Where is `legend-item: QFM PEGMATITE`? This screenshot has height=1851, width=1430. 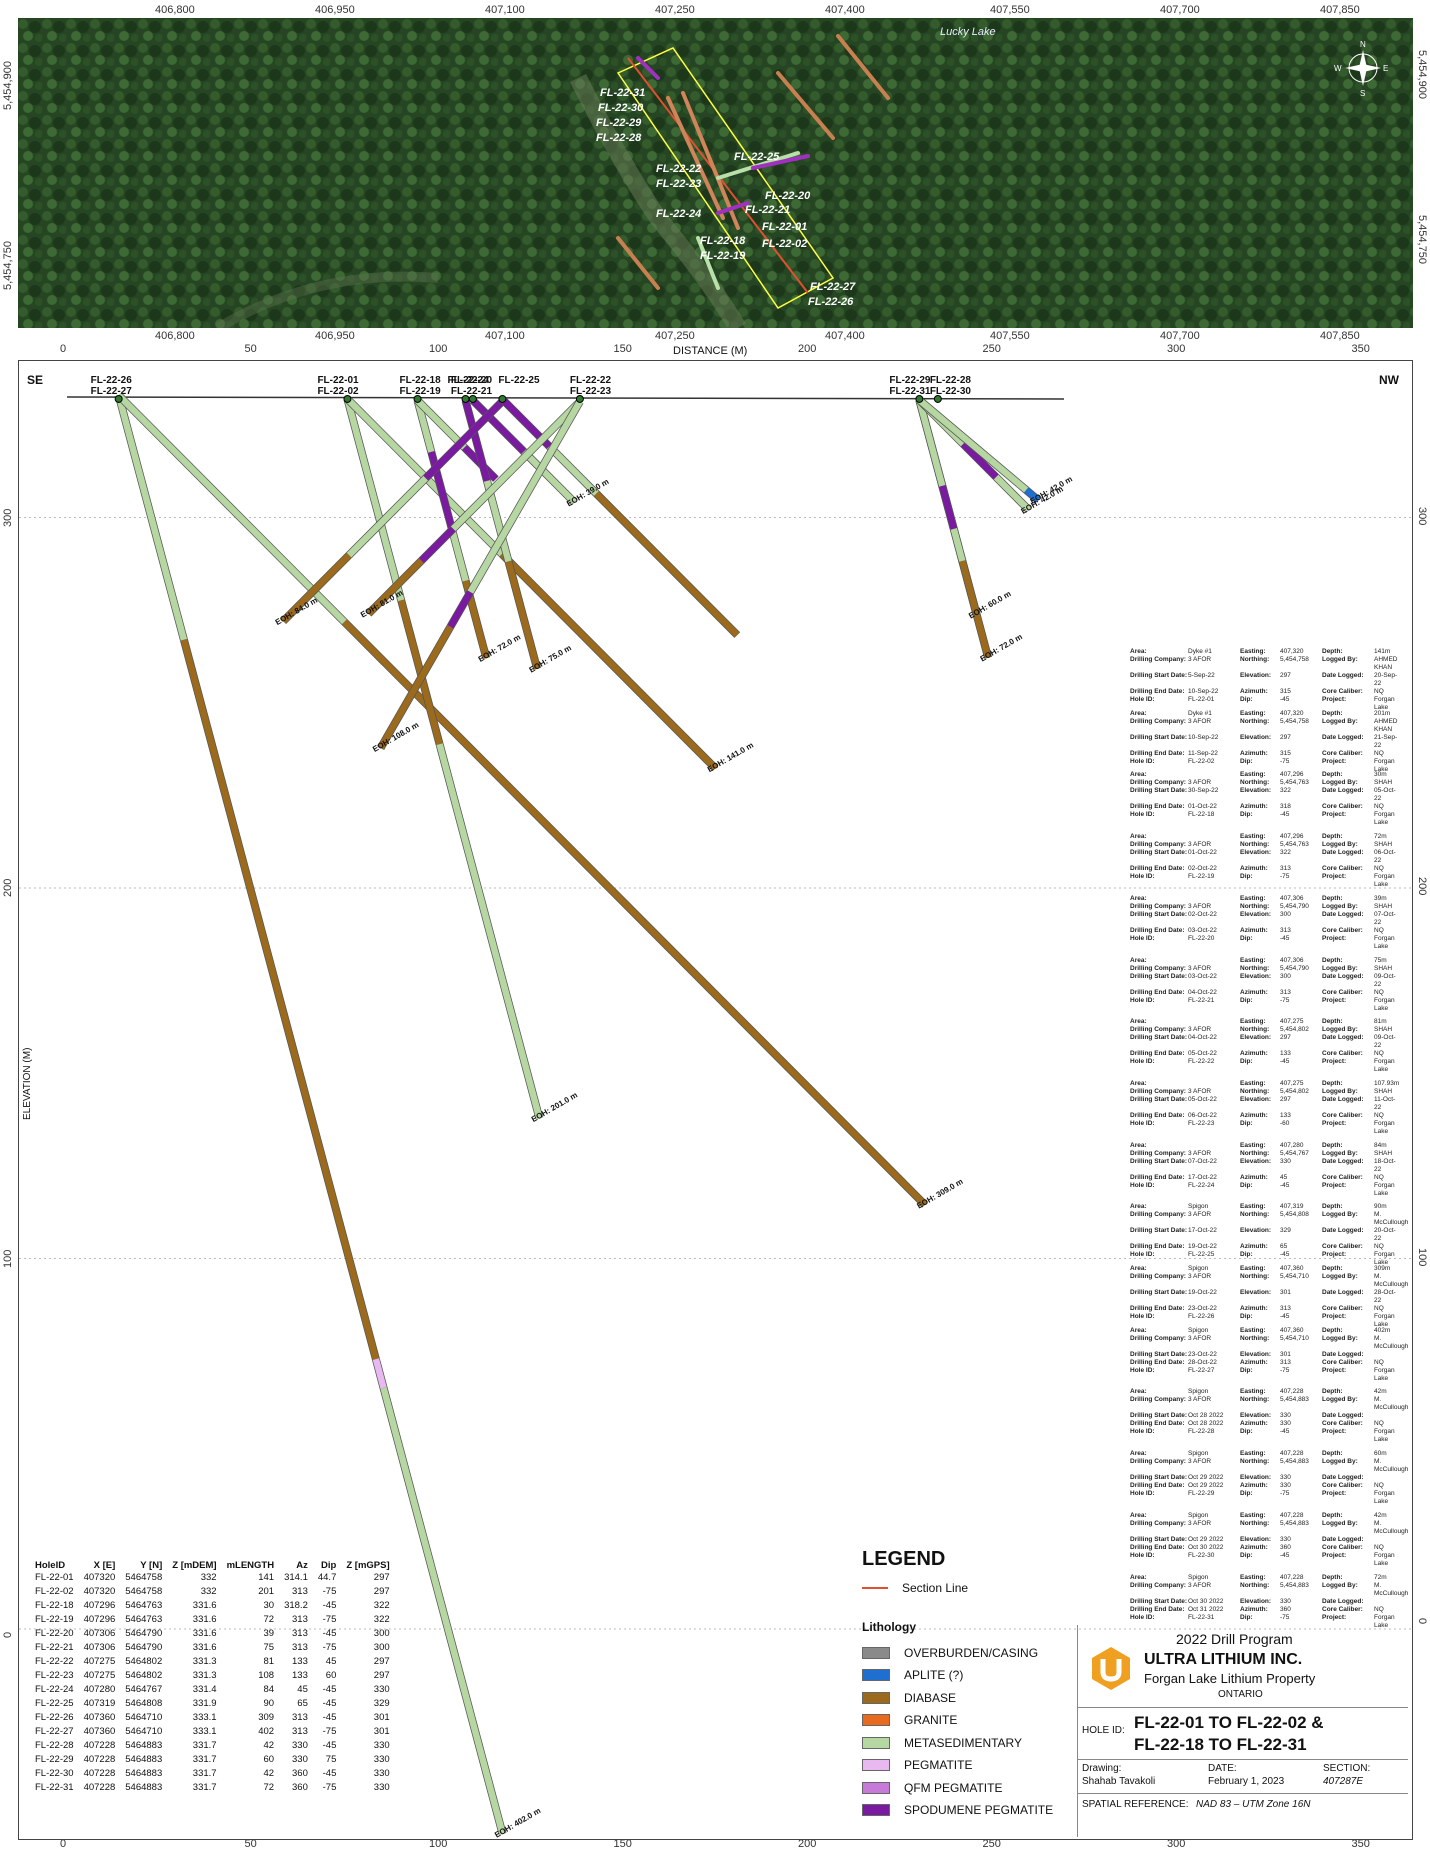
legend-item: QFM PEGMATITE is located at coordinates (967, 1788).